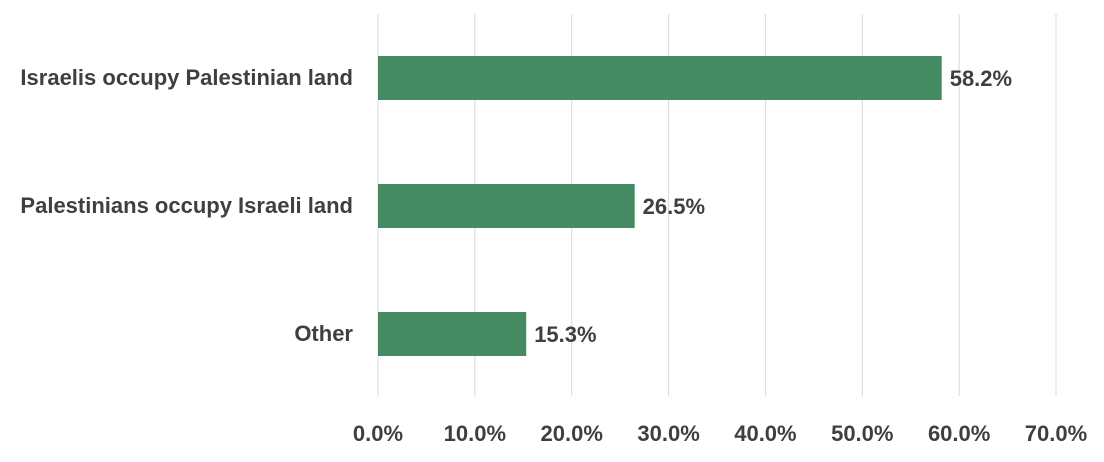  Describe the element at coordinates (720, 433) in the screenshot. I see `x-tick-labels: 0.0% 10.0% 20.0% 30.0% 40.0% 50.0% 60.0% 70.0%` at that location.